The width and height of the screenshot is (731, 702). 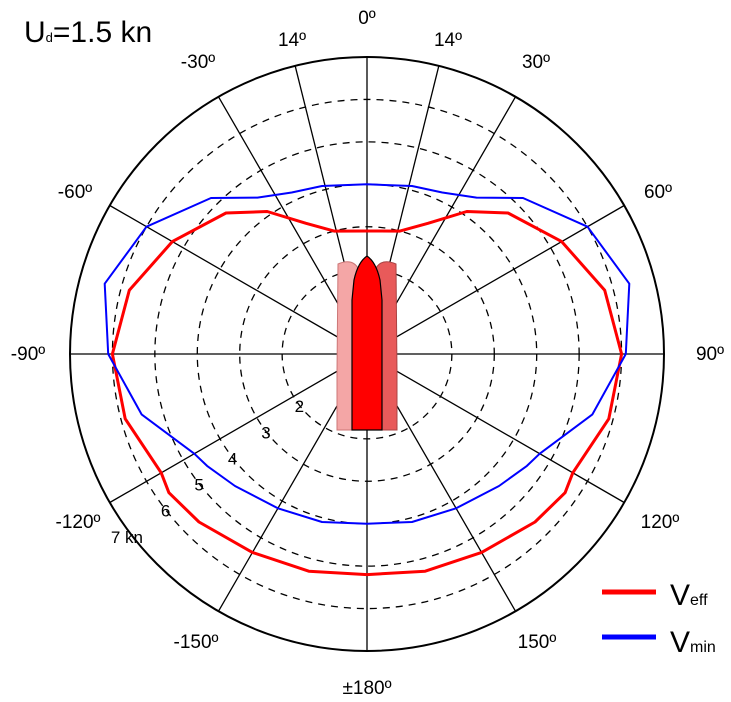 I want to click on title-subscript: d, so click(x=49, y=37).